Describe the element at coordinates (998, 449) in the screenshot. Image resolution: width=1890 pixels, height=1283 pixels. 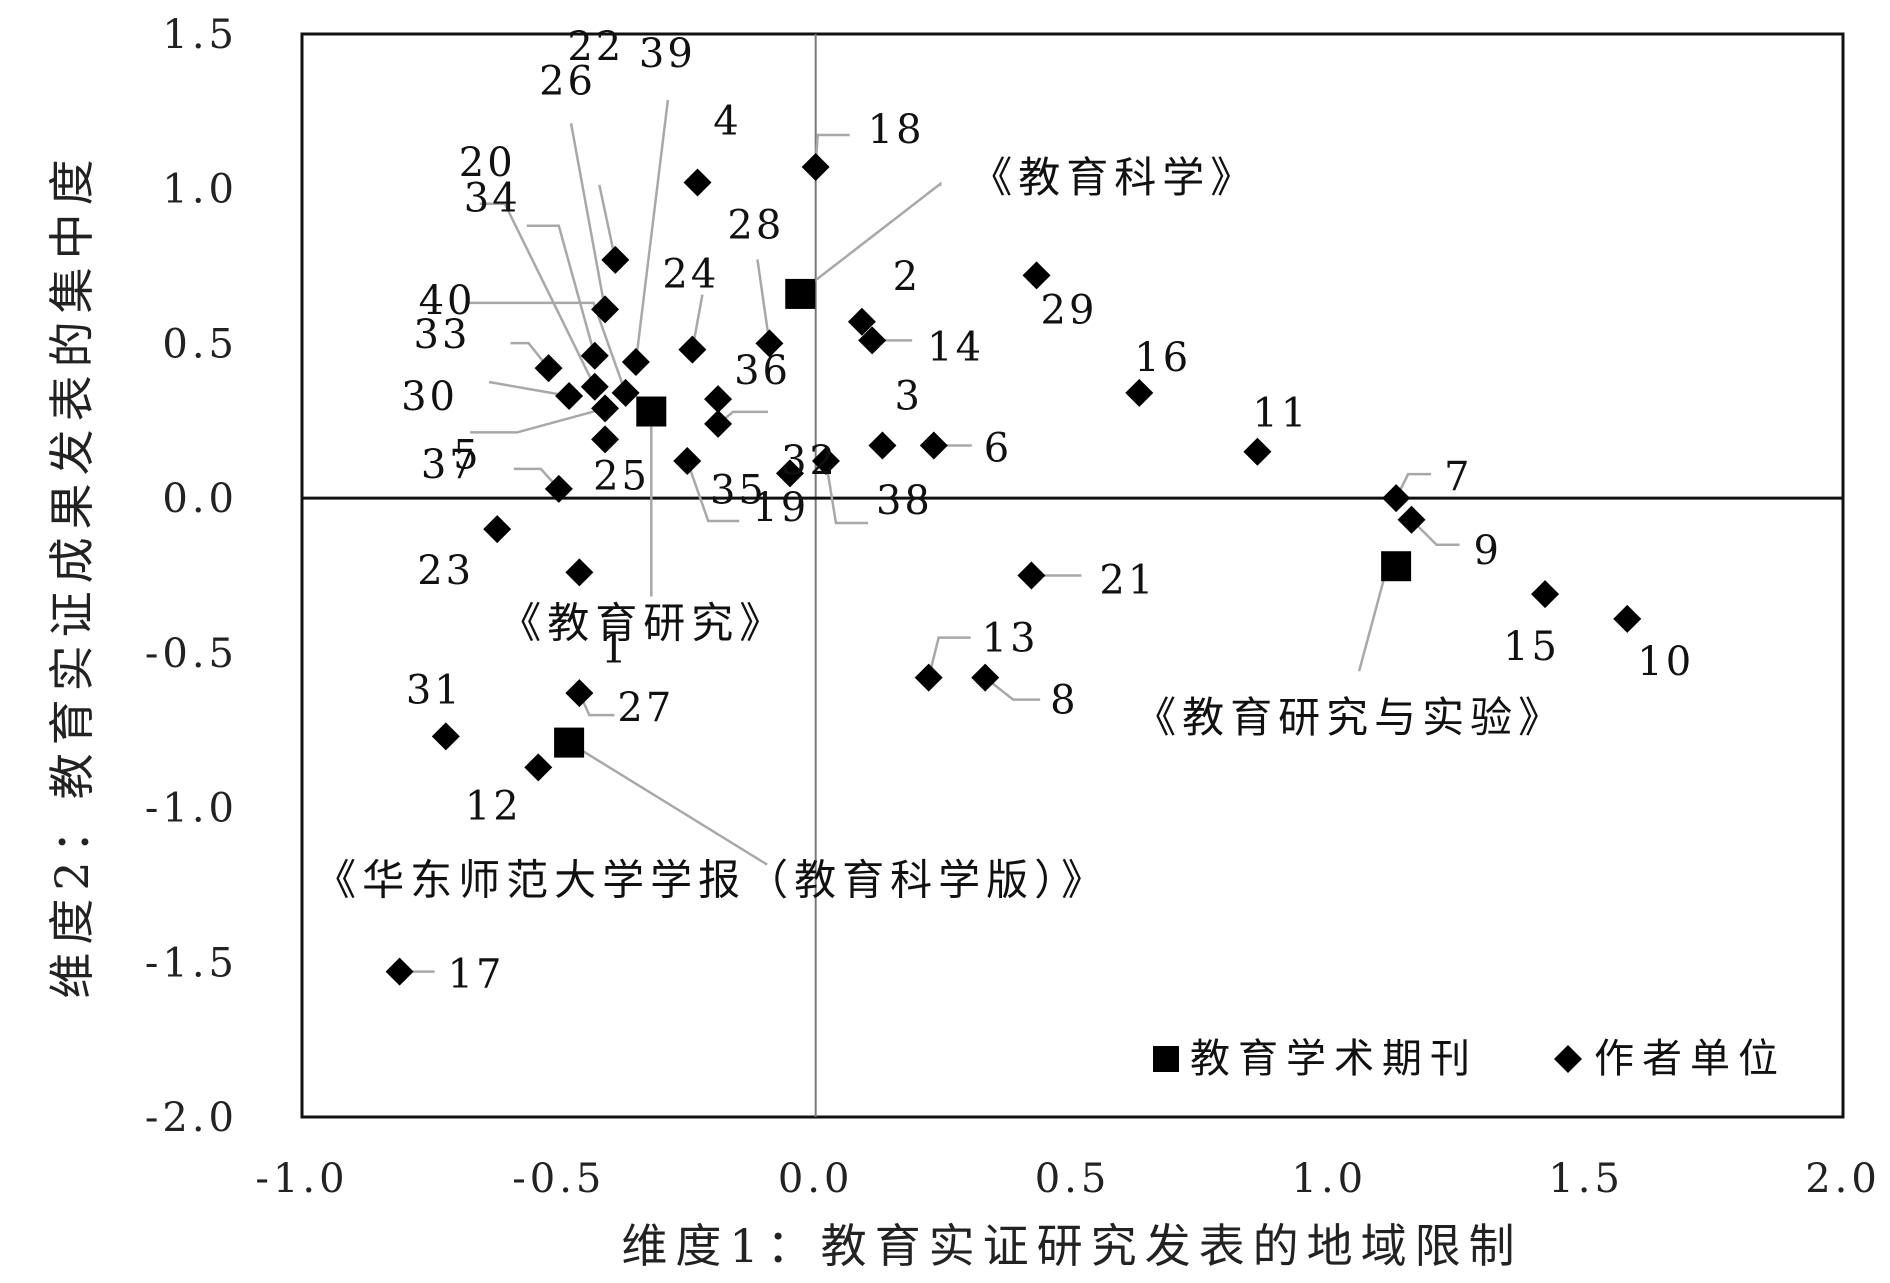
I see `unit-point-label: 6` at that location.